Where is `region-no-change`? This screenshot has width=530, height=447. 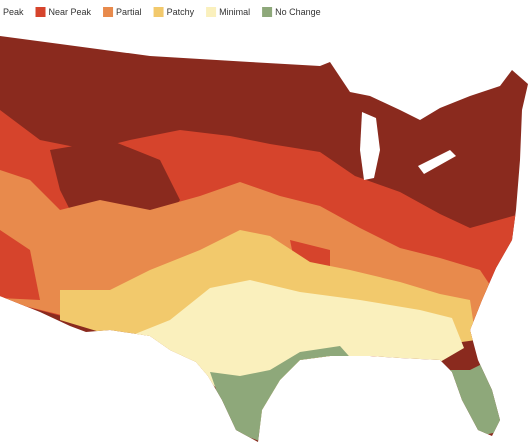 region-no-change is located at coordinates (477, 400).